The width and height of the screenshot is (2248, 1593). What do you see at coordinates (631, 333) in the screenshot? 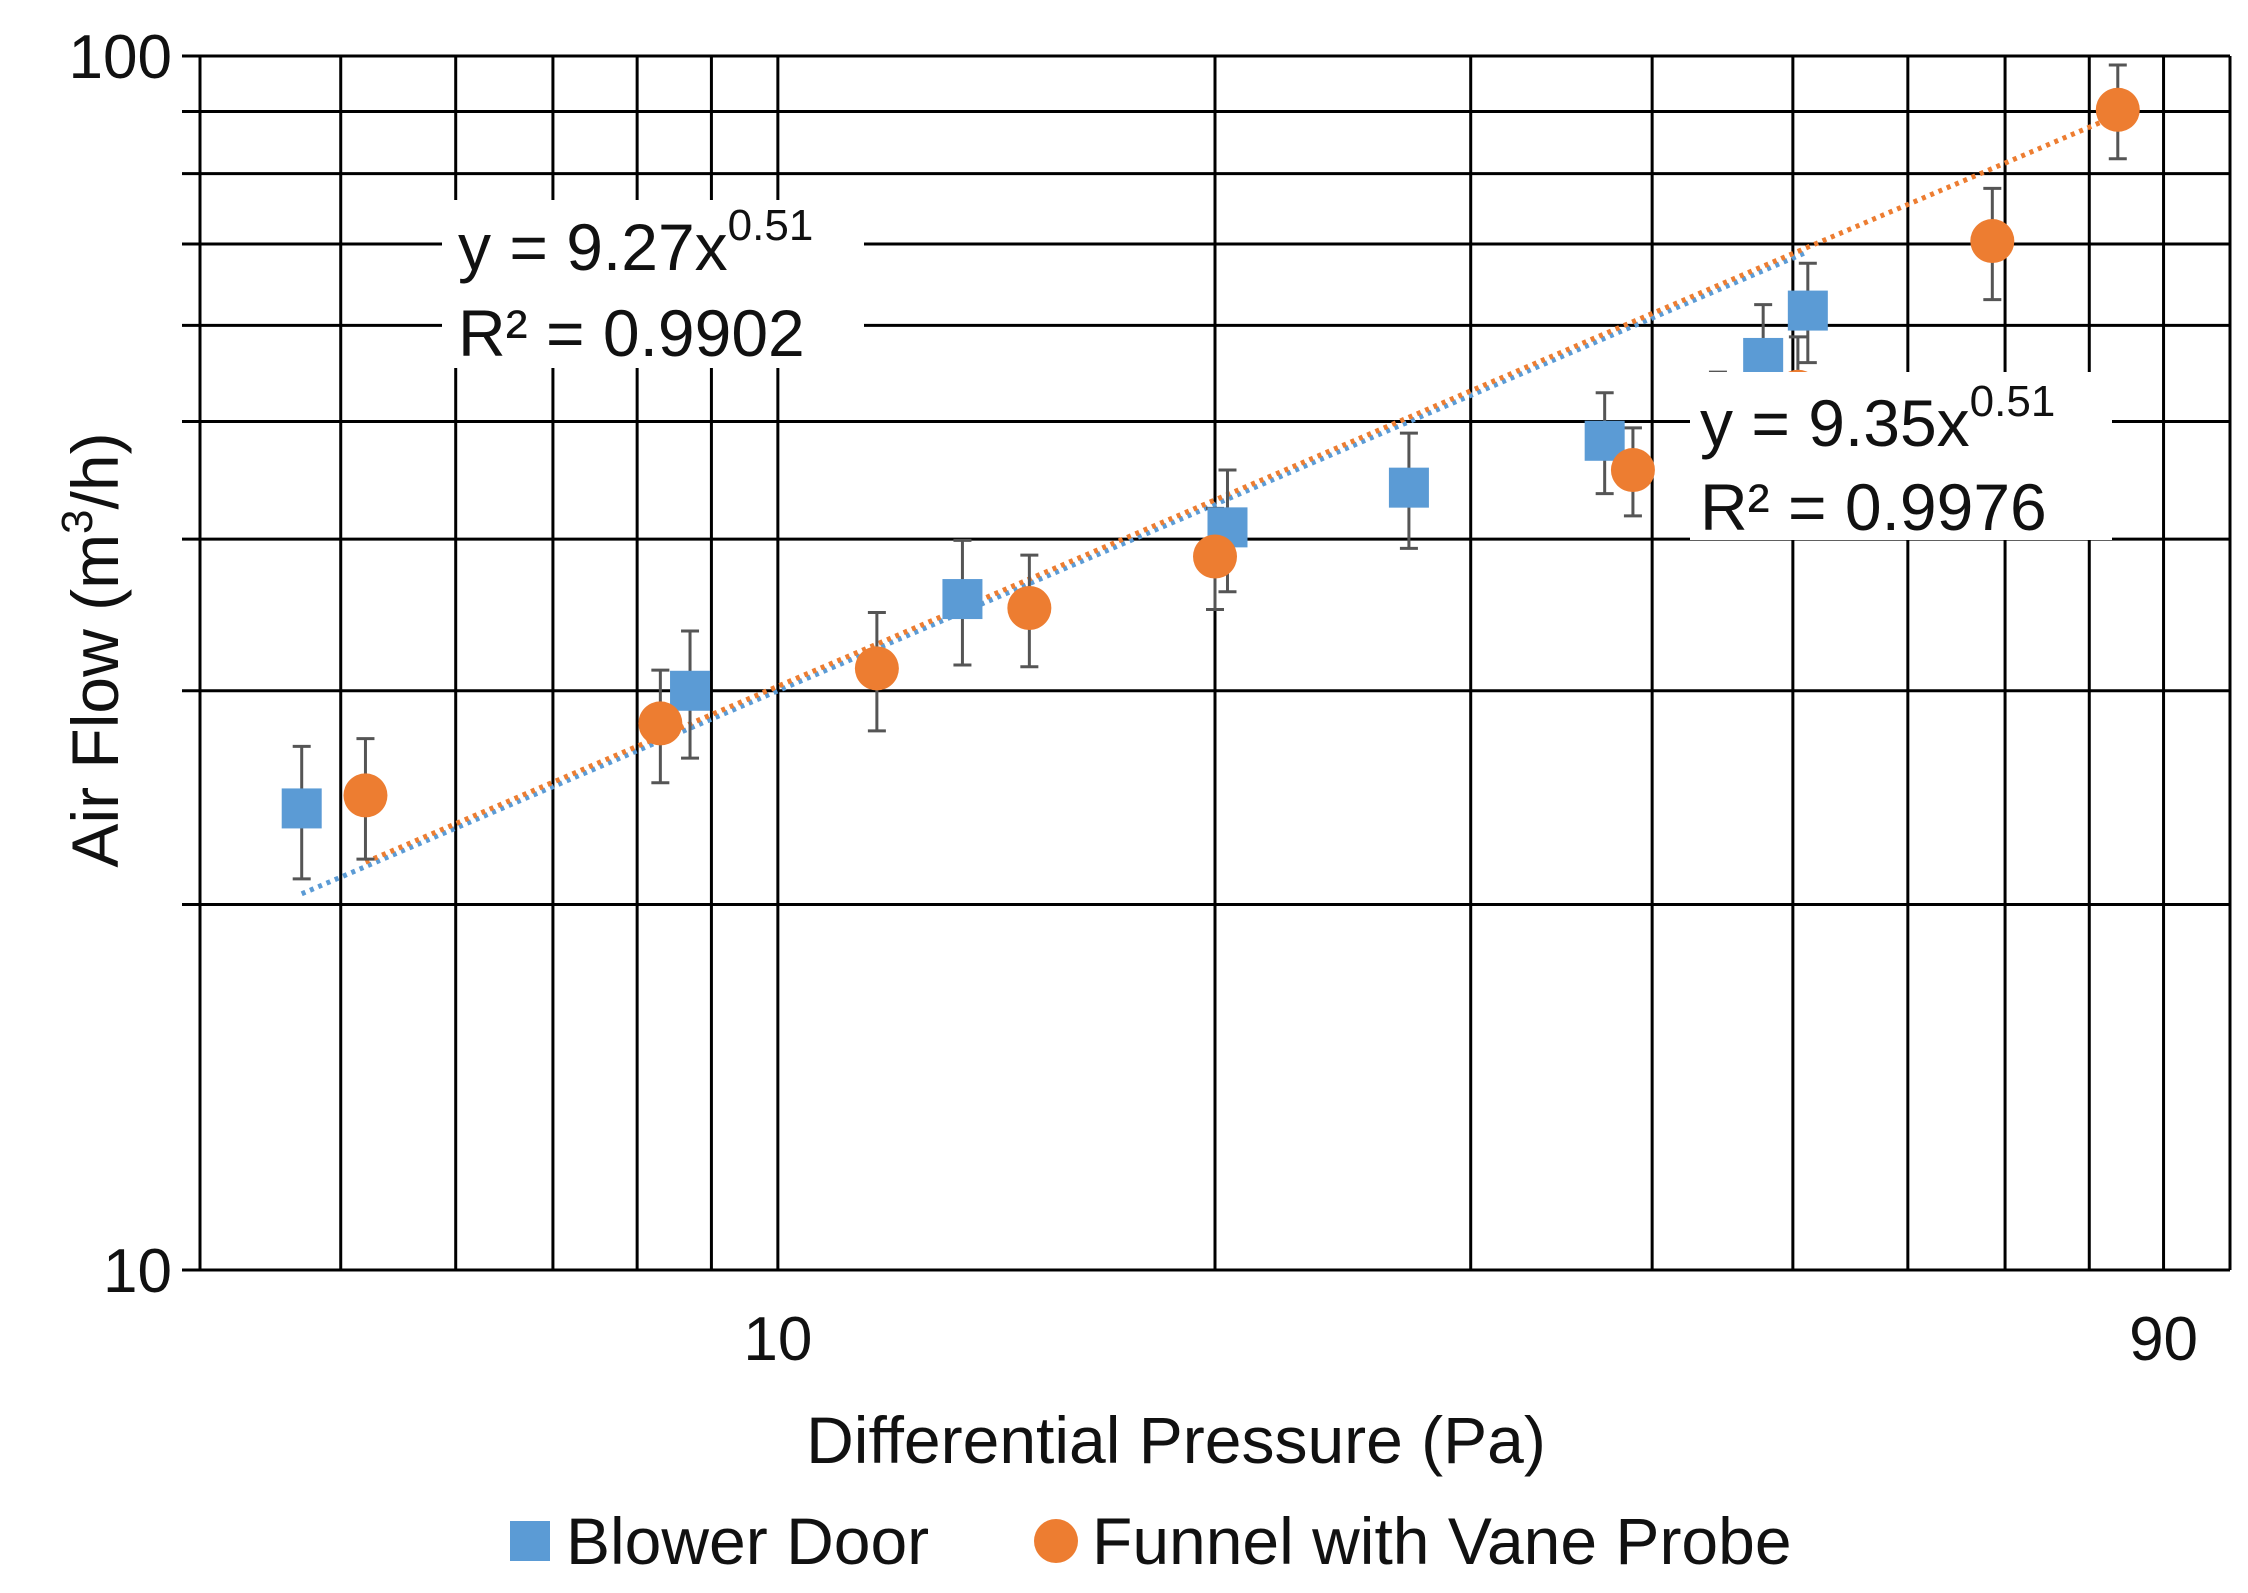
I see `r2-blower-door: R² = 0.9902` at bounding box center [631, 333].